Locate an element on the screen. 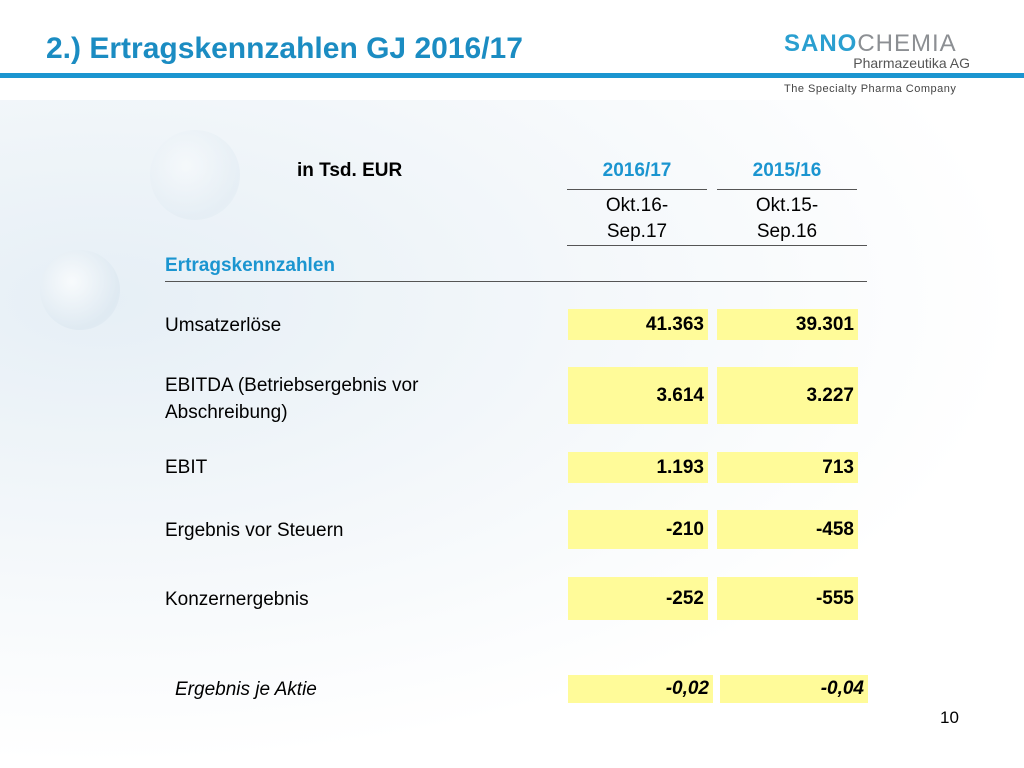  value-cell: 3.227 is located at coordinates (787, 395).